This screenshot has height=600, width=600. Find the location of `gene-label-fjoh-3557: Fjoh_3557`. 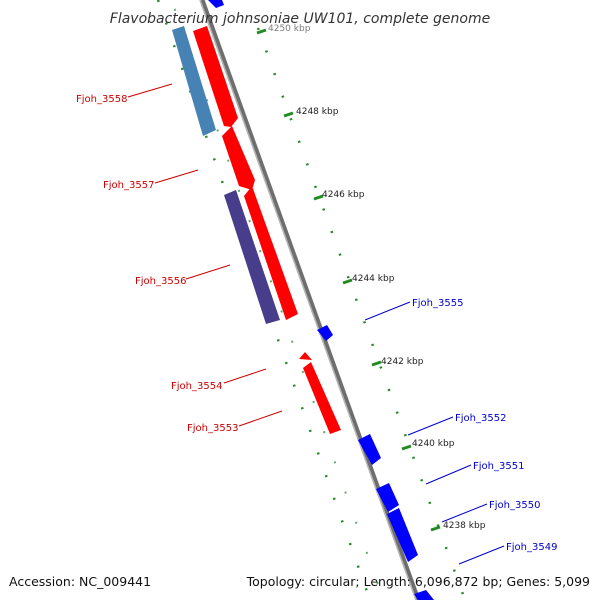

gene-label-fjoh-3557: Fjoh_3557 is located at coordinates (128, 185).